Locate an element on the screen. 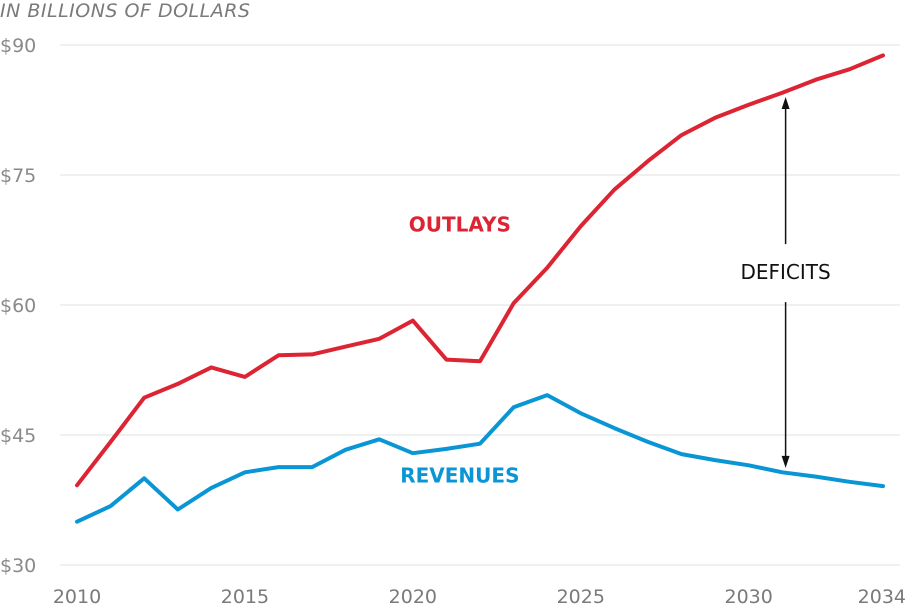 This screenshot has width=910, height=608. x-tick-label: 2015 is located at coordinates (245, 597).